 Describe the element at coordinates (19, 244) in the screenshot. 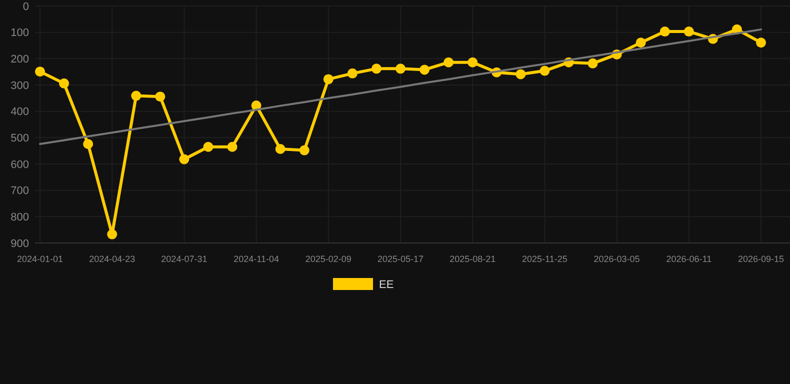

I see `y-tick-label: 900` at that location.